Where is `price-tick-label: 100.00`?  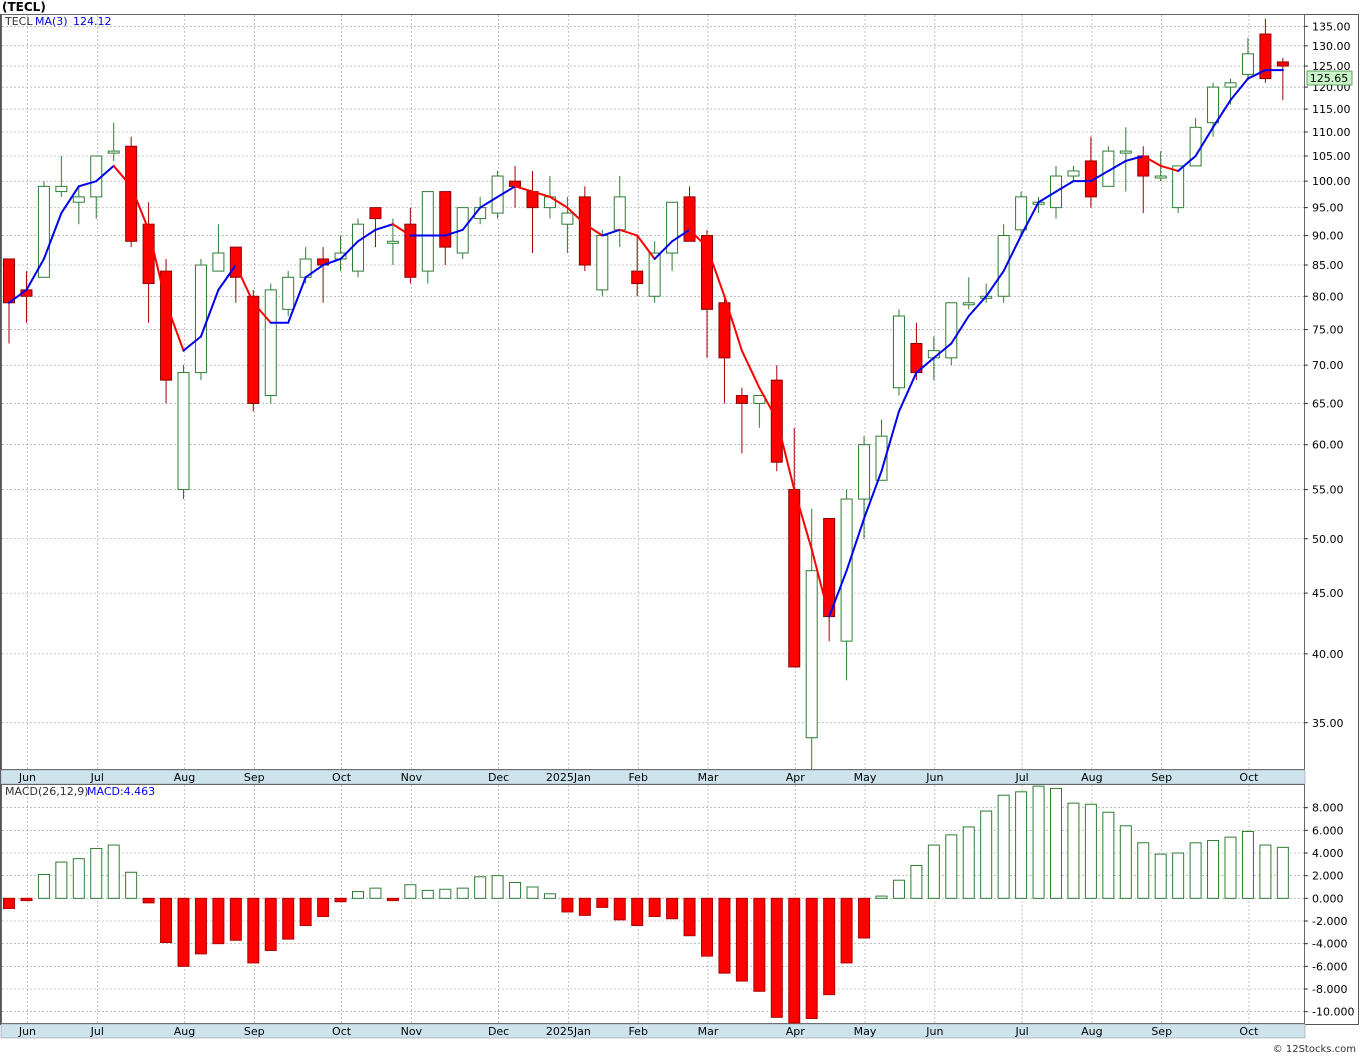 price-tick-label: 100.00 is located at coordinates (1331, 181).